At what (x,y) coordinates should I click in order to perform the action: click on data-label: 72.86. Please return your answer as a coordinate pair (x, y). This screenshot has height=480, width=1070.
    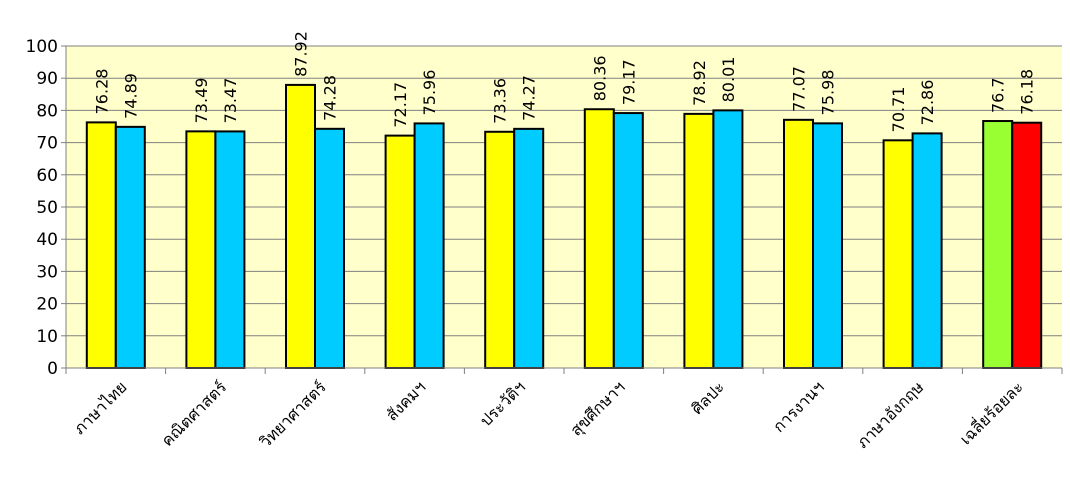
    Looking at the image, I should click on (927, 103).